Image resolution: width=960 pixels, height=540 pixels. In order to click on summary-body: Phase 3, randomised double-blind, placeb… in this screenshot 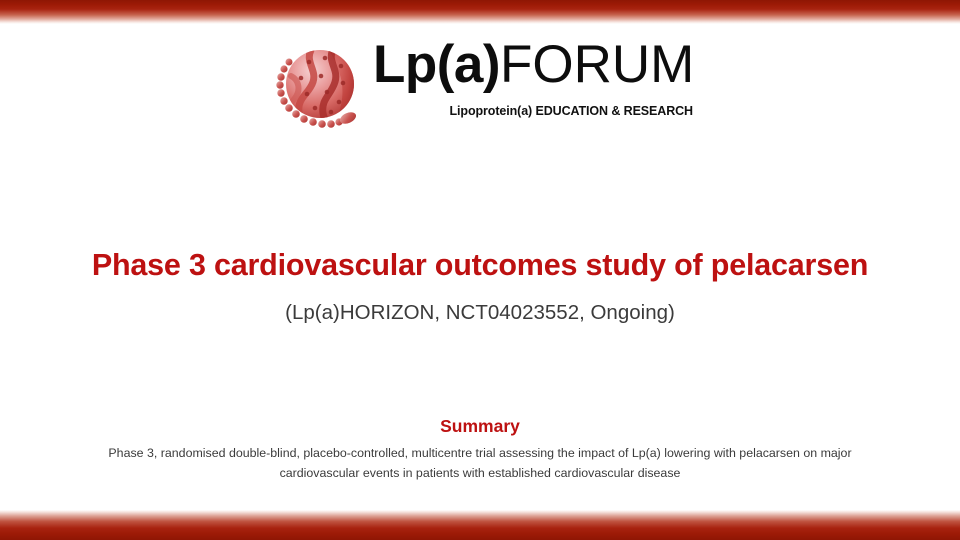, I will do `click(480, 463)`.